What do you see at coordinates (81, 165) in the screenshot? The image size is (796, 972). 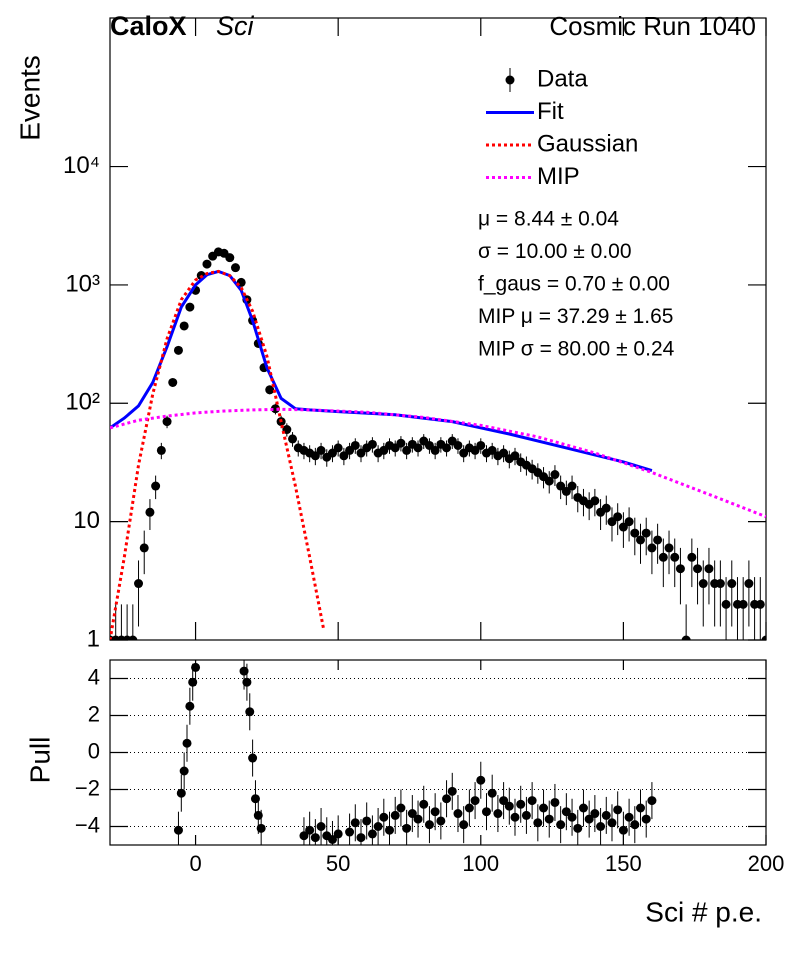 I see `y-tick-label: 10⁴` at bounding box center [81, 165].